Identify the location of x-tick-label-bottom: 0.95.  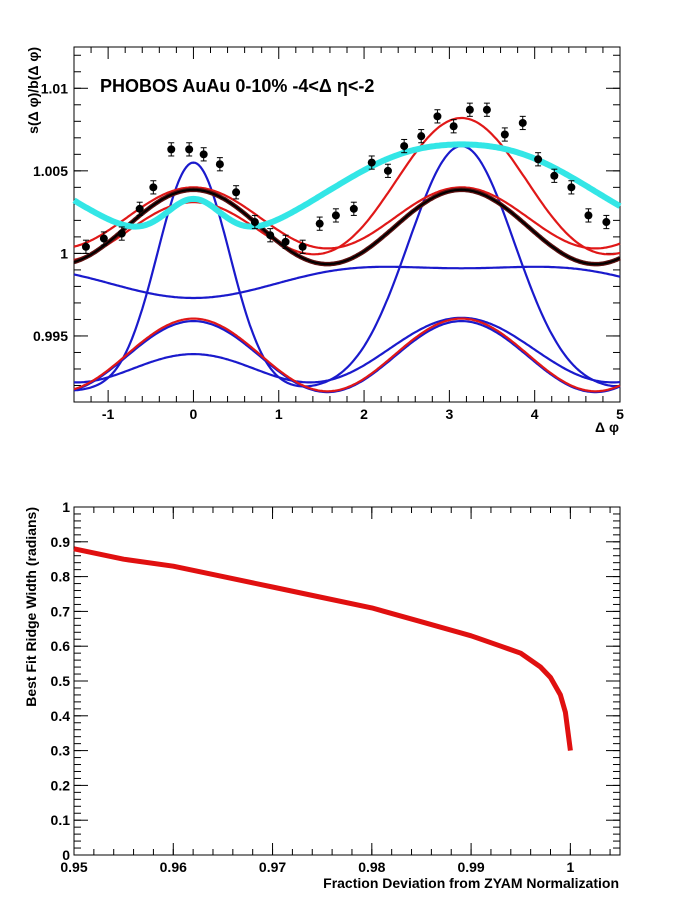
(73, 867).